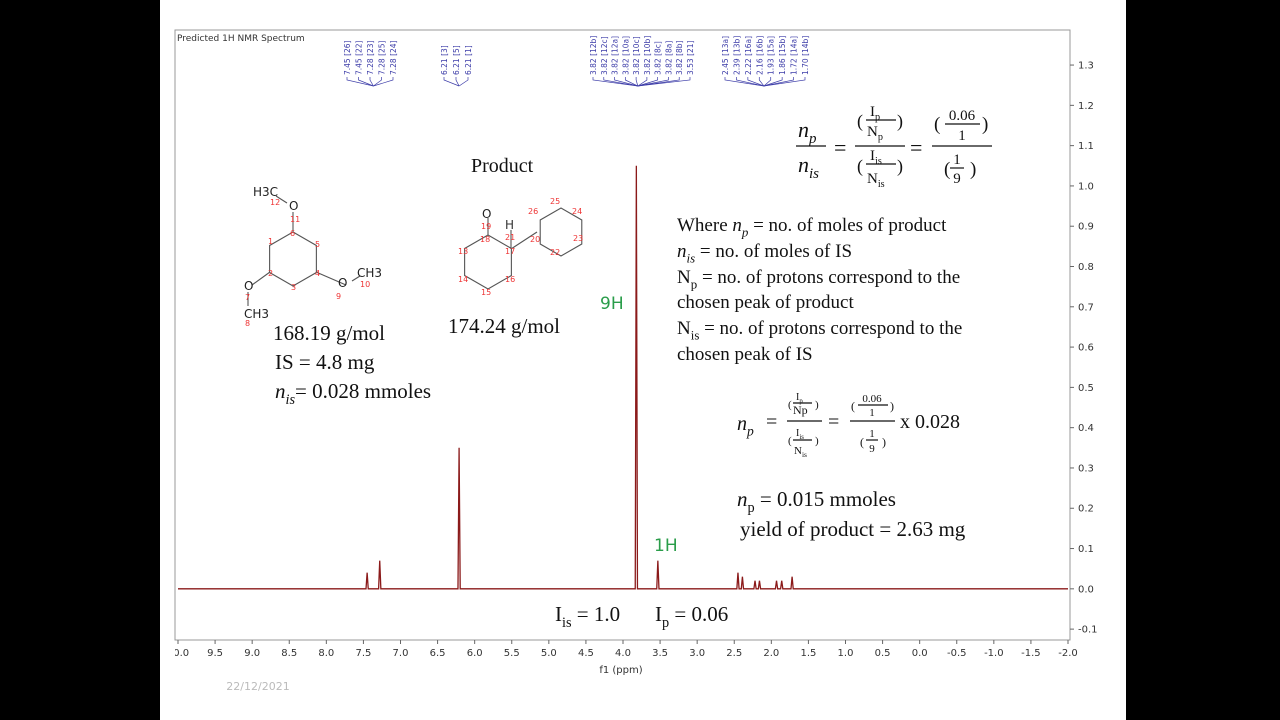 Image resolution: width=1280 pixels, height=720 pixels. Describe the element at coordinates (1088, 630) in the screenshot. I see `y-tick-label: -0.1` at that location.